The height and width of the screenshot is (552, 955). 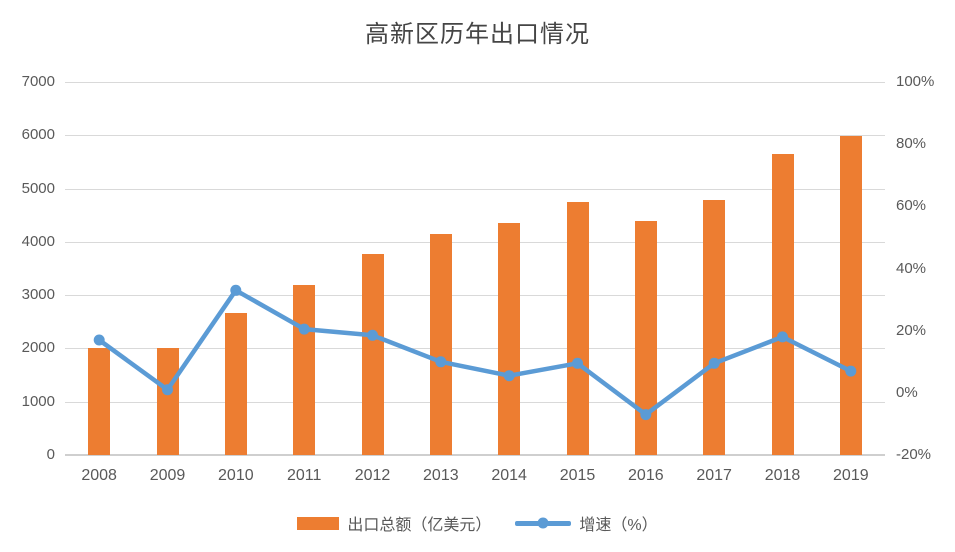 What do you see at coordinates (782, 475) in the screenshot?
I see `x-axis-tick: 2018` at bounding box center [782, 475].